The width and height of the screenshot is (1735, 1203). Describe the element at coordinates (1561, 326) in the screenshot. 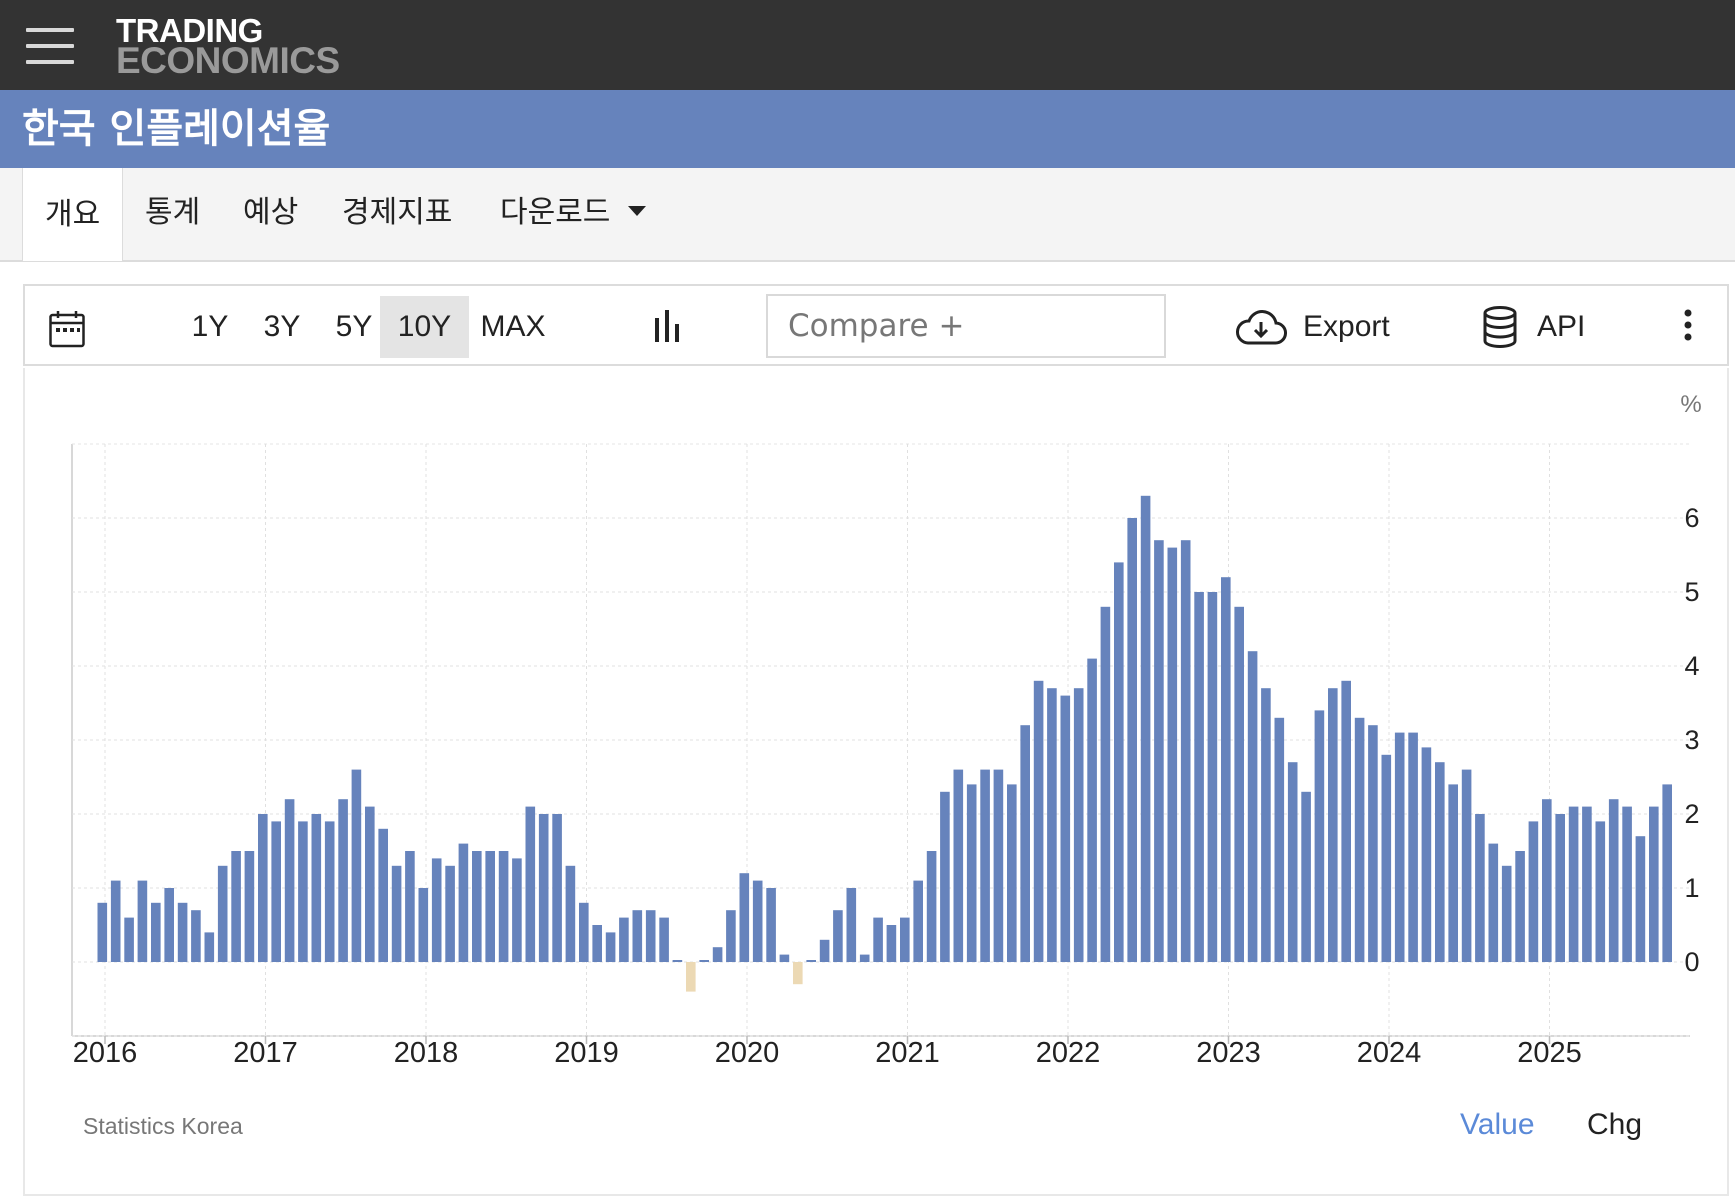

I see `api-button: API` at that location.